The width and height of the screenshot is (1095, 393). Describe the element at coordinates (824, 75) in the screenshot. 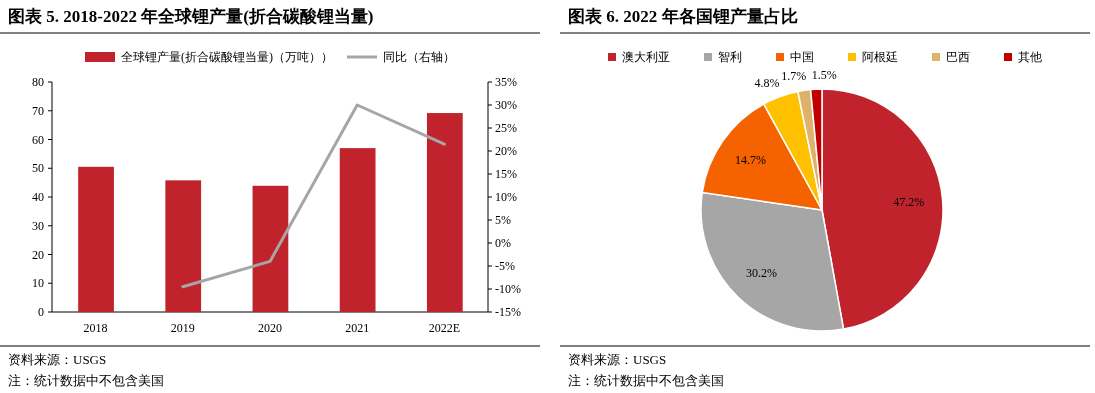

I see `data-label: 1.5%` at that location.